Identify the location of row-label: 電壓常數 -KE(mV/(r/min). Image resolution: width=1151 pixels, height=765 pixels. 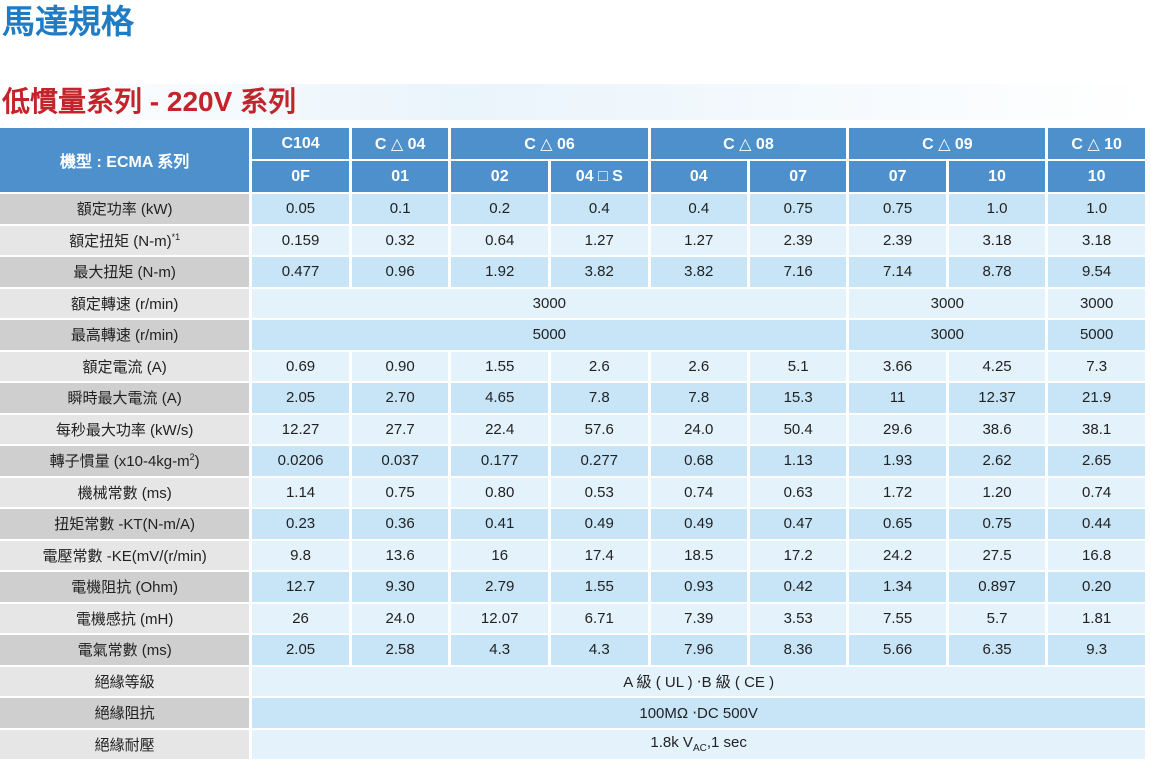
(125, 555).